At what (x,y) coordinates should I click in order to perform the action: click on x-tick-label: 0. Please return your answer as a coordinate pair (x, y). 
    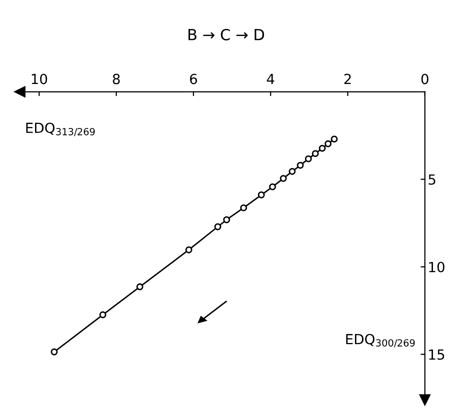
    Looking at the image, I should click on (424, 79).